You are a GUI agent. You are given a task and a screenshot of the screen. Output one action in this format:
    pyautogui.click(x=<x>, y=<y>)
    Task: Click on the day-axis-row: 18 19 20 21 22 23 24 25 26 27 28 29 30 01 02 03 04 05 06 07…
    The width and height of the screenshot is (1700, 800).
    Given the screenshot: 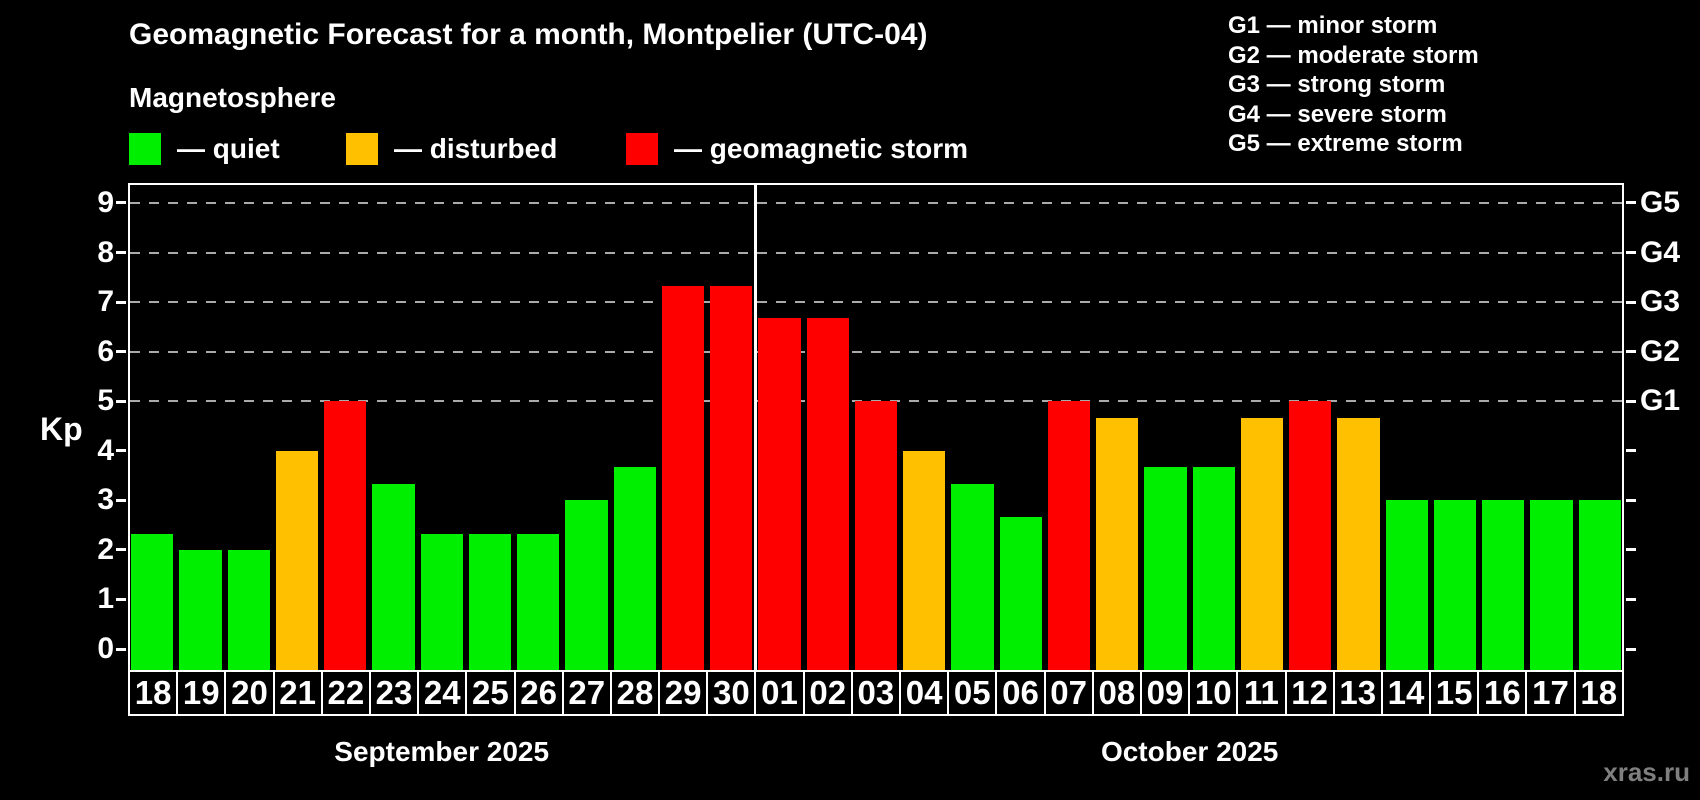 What is the action you would take?
    pyautogui.click(x=876, y=693)
    